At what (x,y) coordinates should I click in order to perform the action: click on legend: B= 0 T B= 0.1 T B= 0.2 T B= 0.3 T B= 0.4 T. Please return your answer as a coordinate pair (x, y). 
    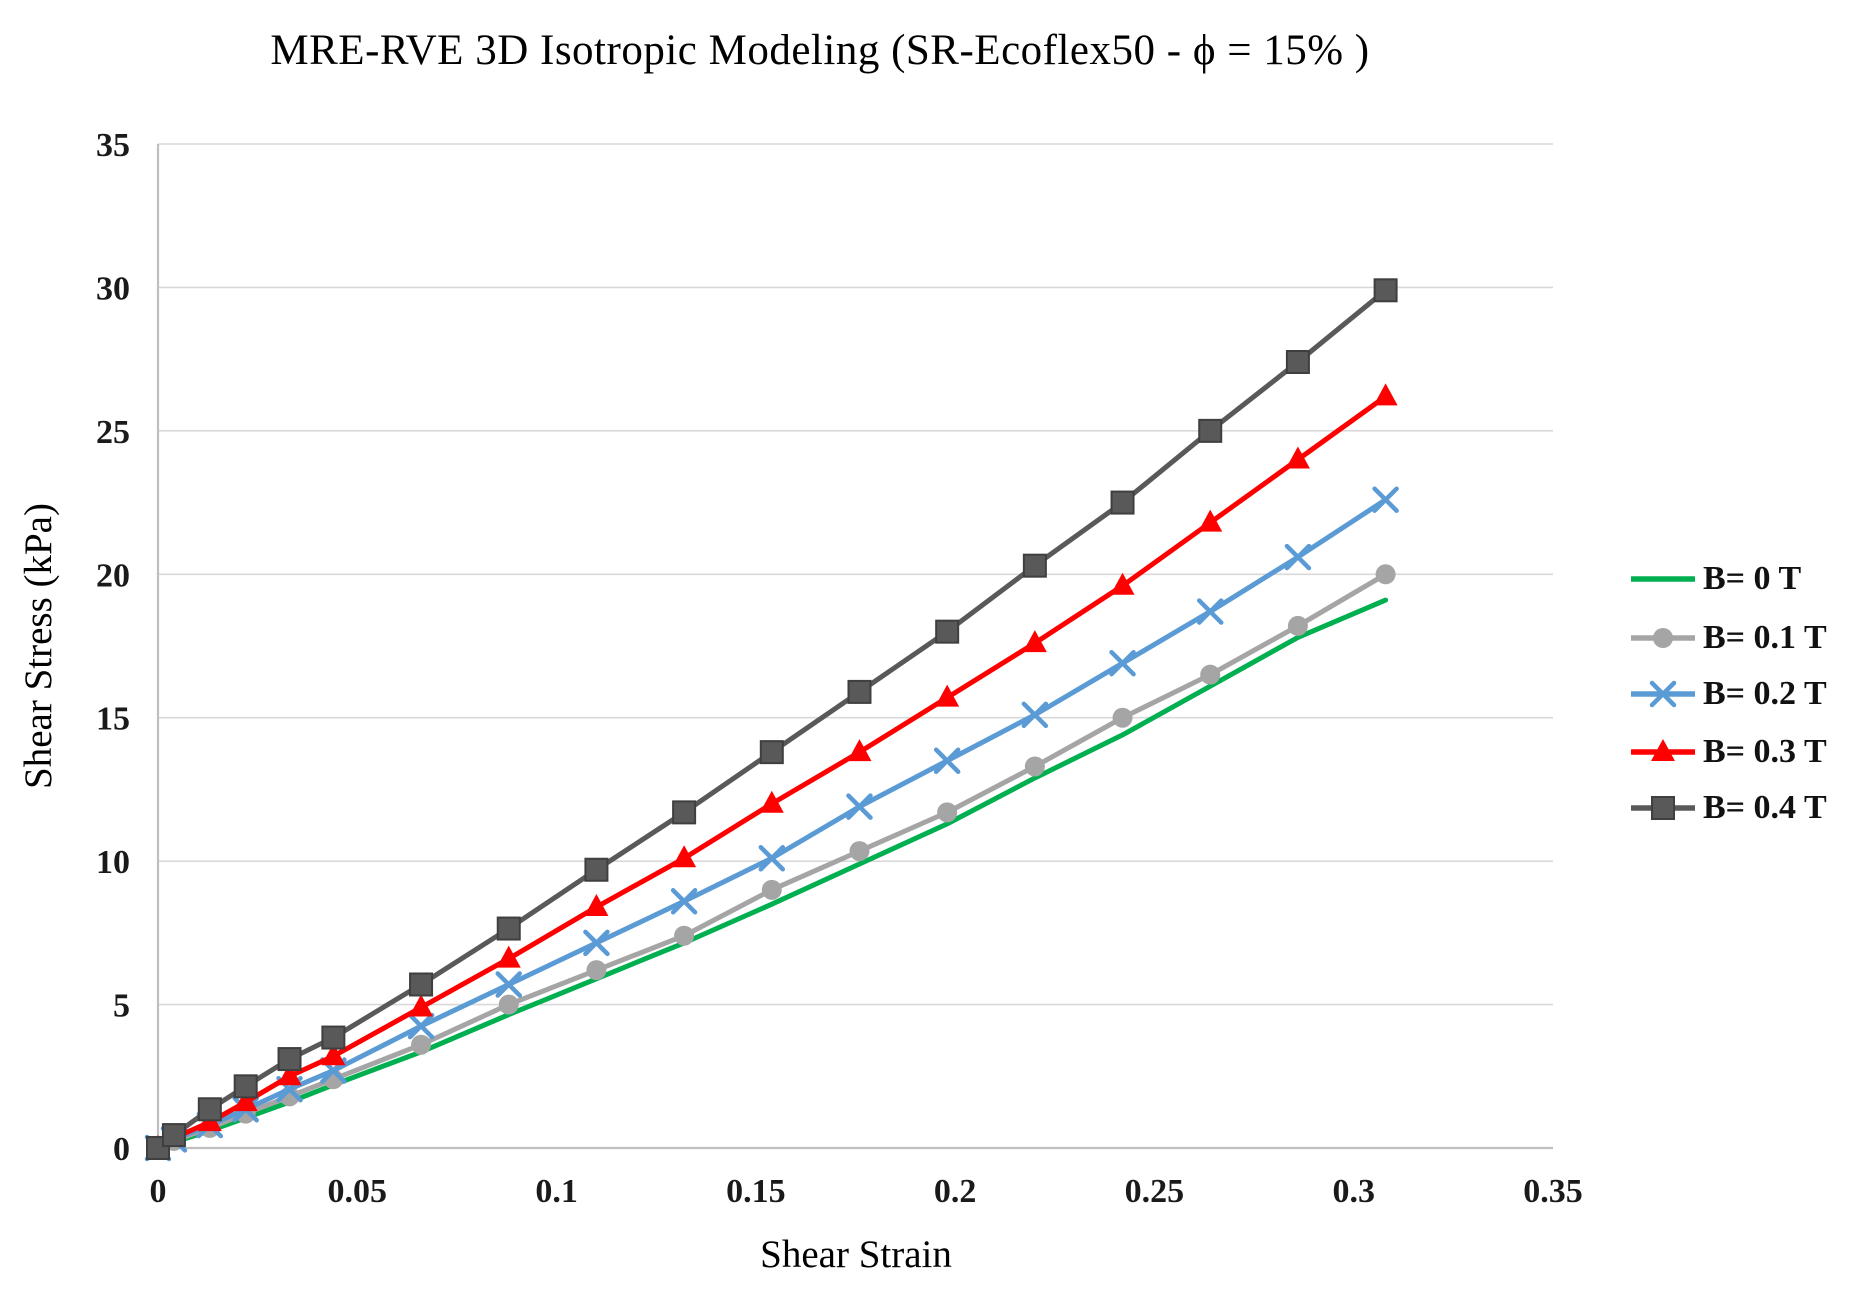
    Looking at the image, I should click on (1744, 655).